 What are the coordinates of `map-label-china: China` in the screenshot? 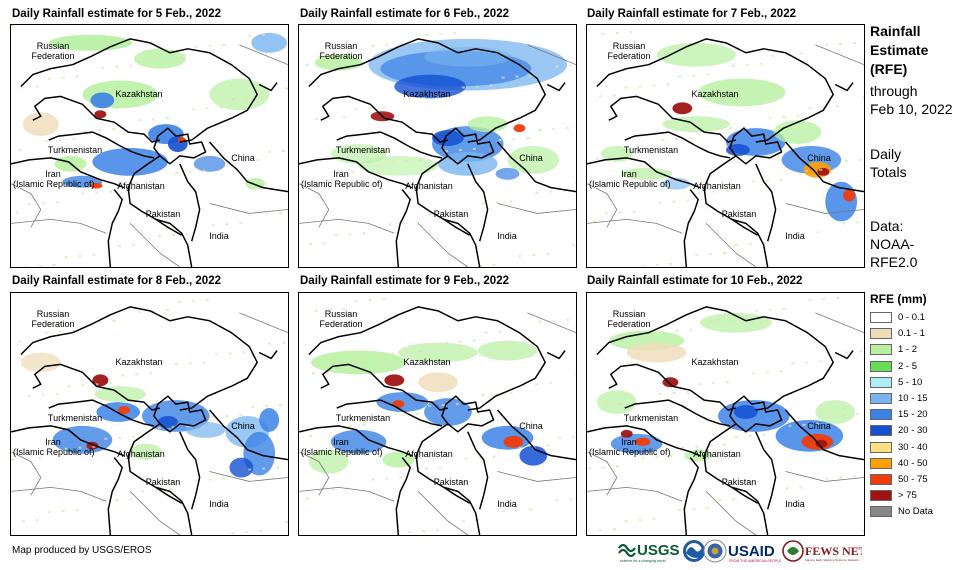 It's located at (243, 158).